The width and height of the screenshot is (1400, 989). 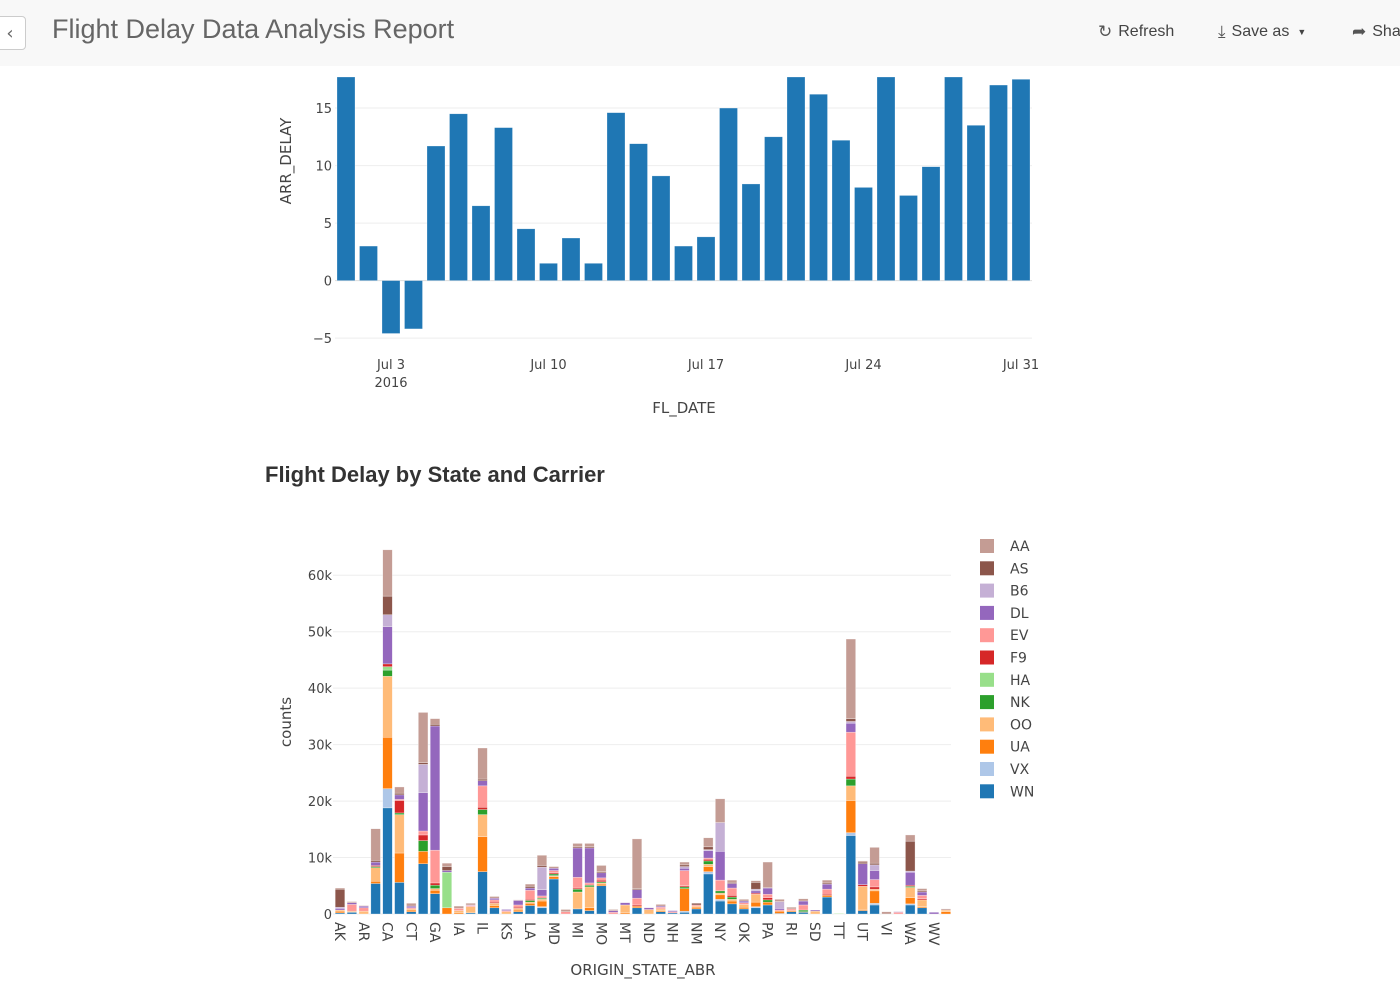 I want to click on bar-segment-LA-AS, so click(x=530, y=887).